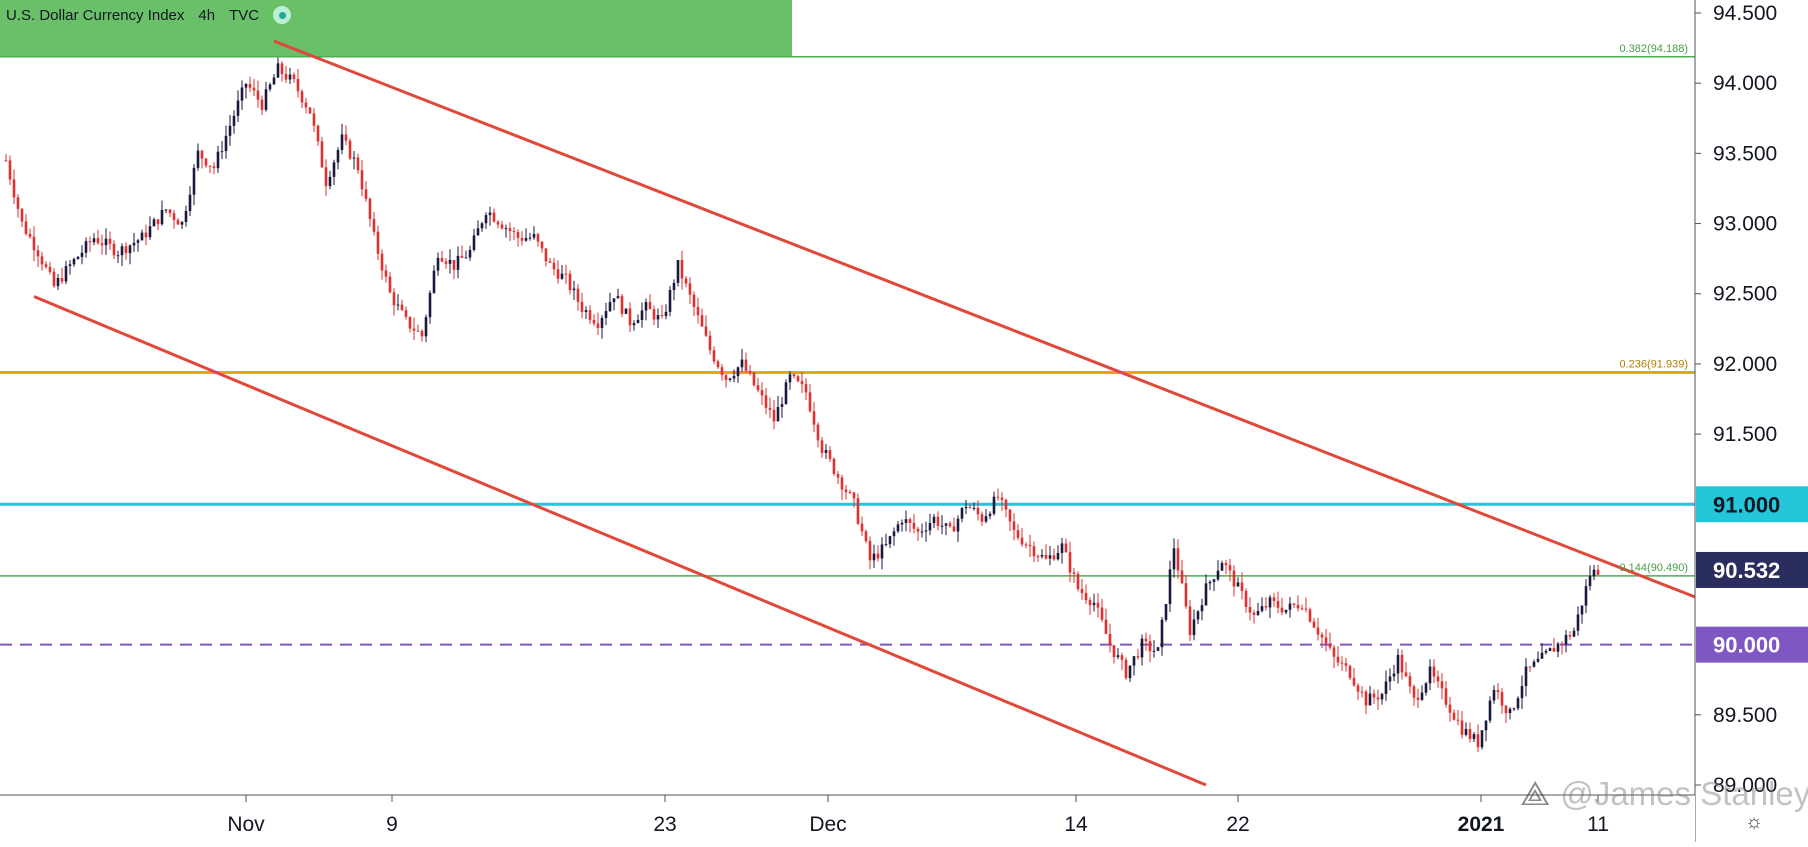  I want to click on green-dot-icon, so click(282, 15).